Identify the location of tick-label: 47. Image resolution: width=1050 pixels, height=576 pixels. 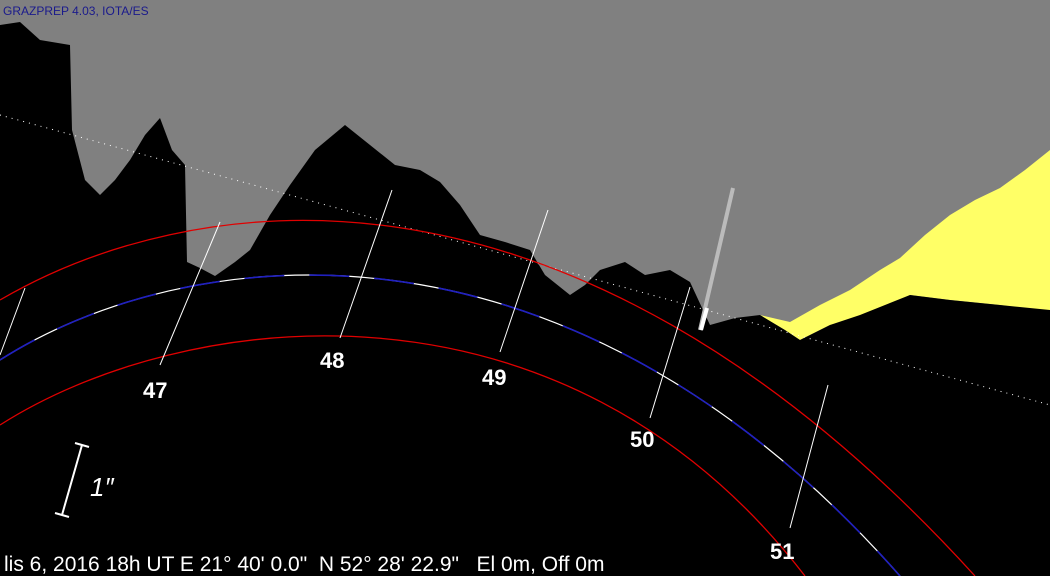
(155, 390).